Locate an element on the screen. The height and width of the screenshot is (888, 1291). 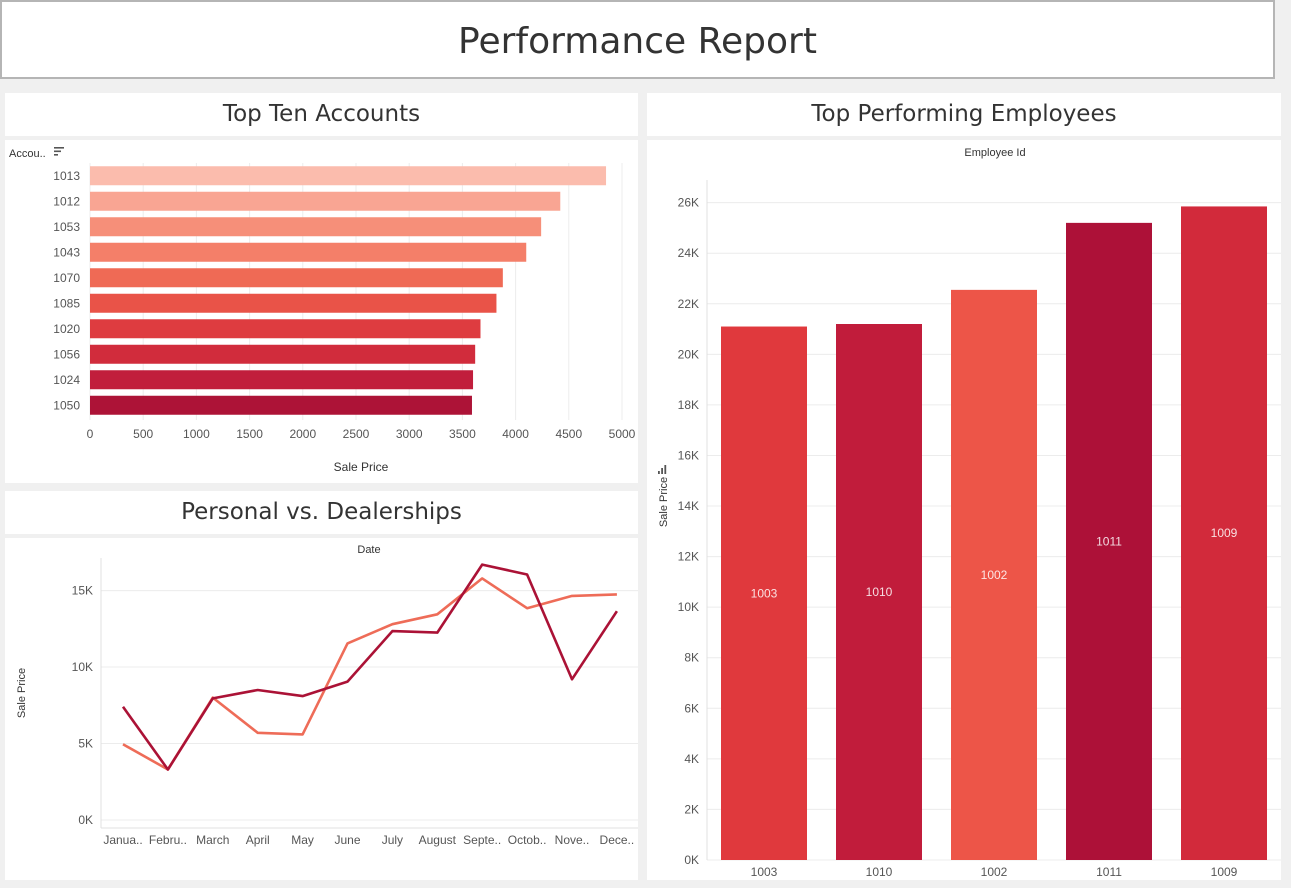
month-tick-label: Nove.. is located at coordinates (572, 840).